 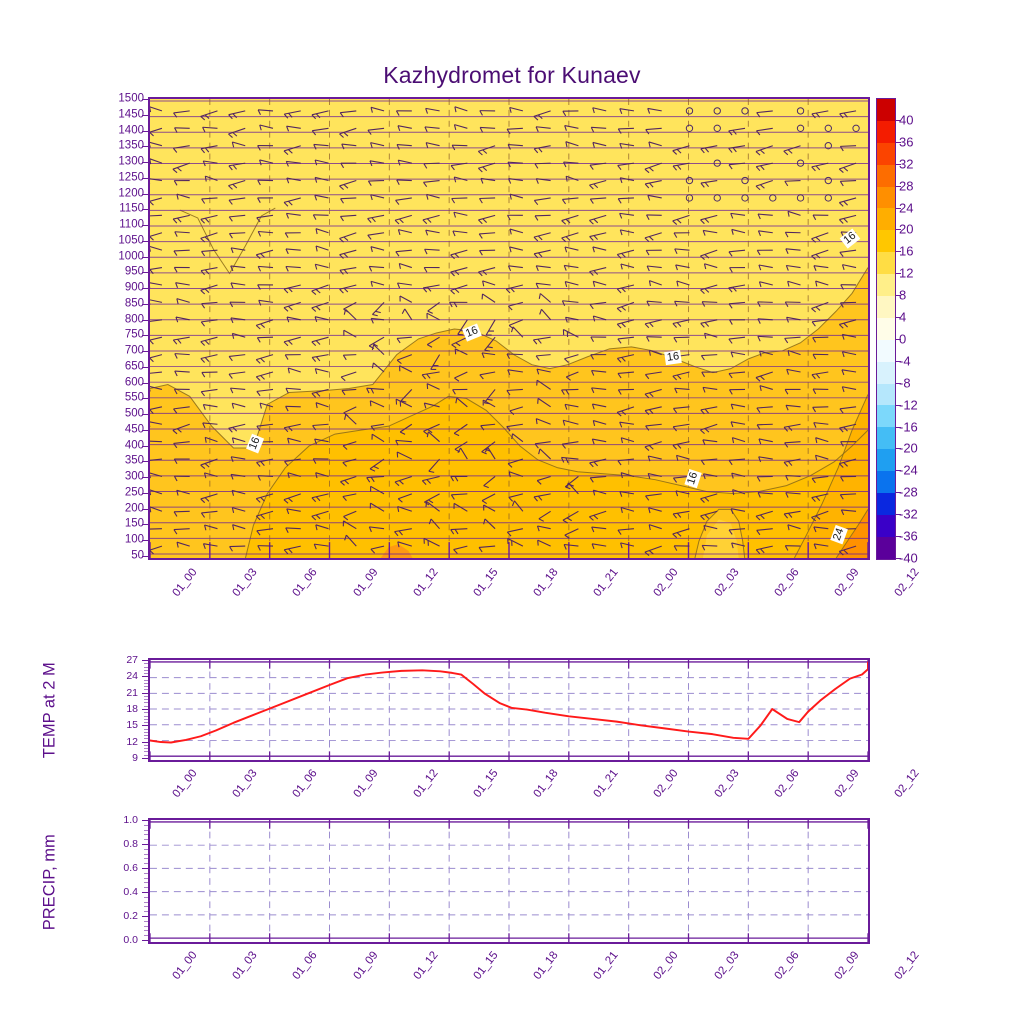 What do you see at coordinates (134, 539) in the screenshot?
I see `main-y-tick-label: 100` at bounding box center [134, 539].